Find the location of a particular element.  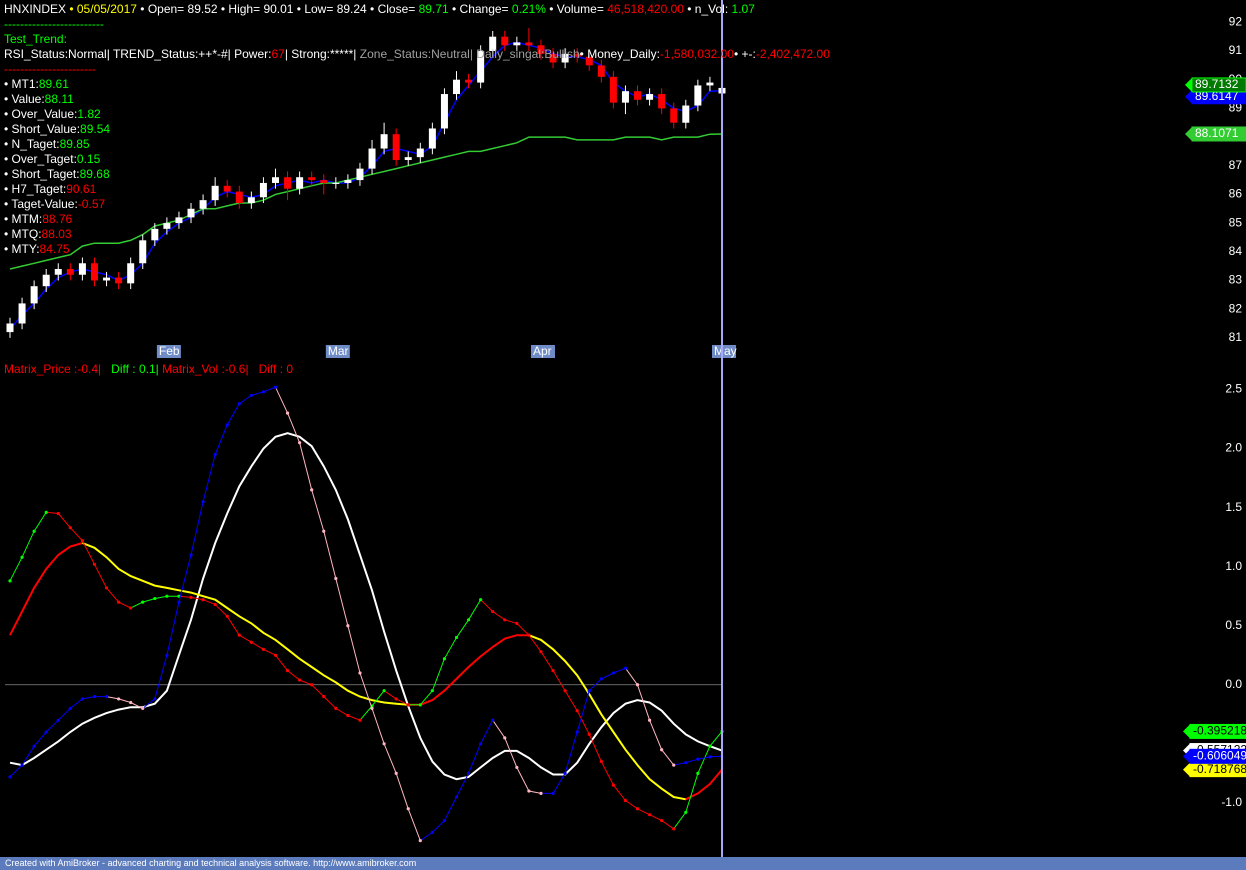

text-segment: Test_Trend: is located at coordinates (35, 39).